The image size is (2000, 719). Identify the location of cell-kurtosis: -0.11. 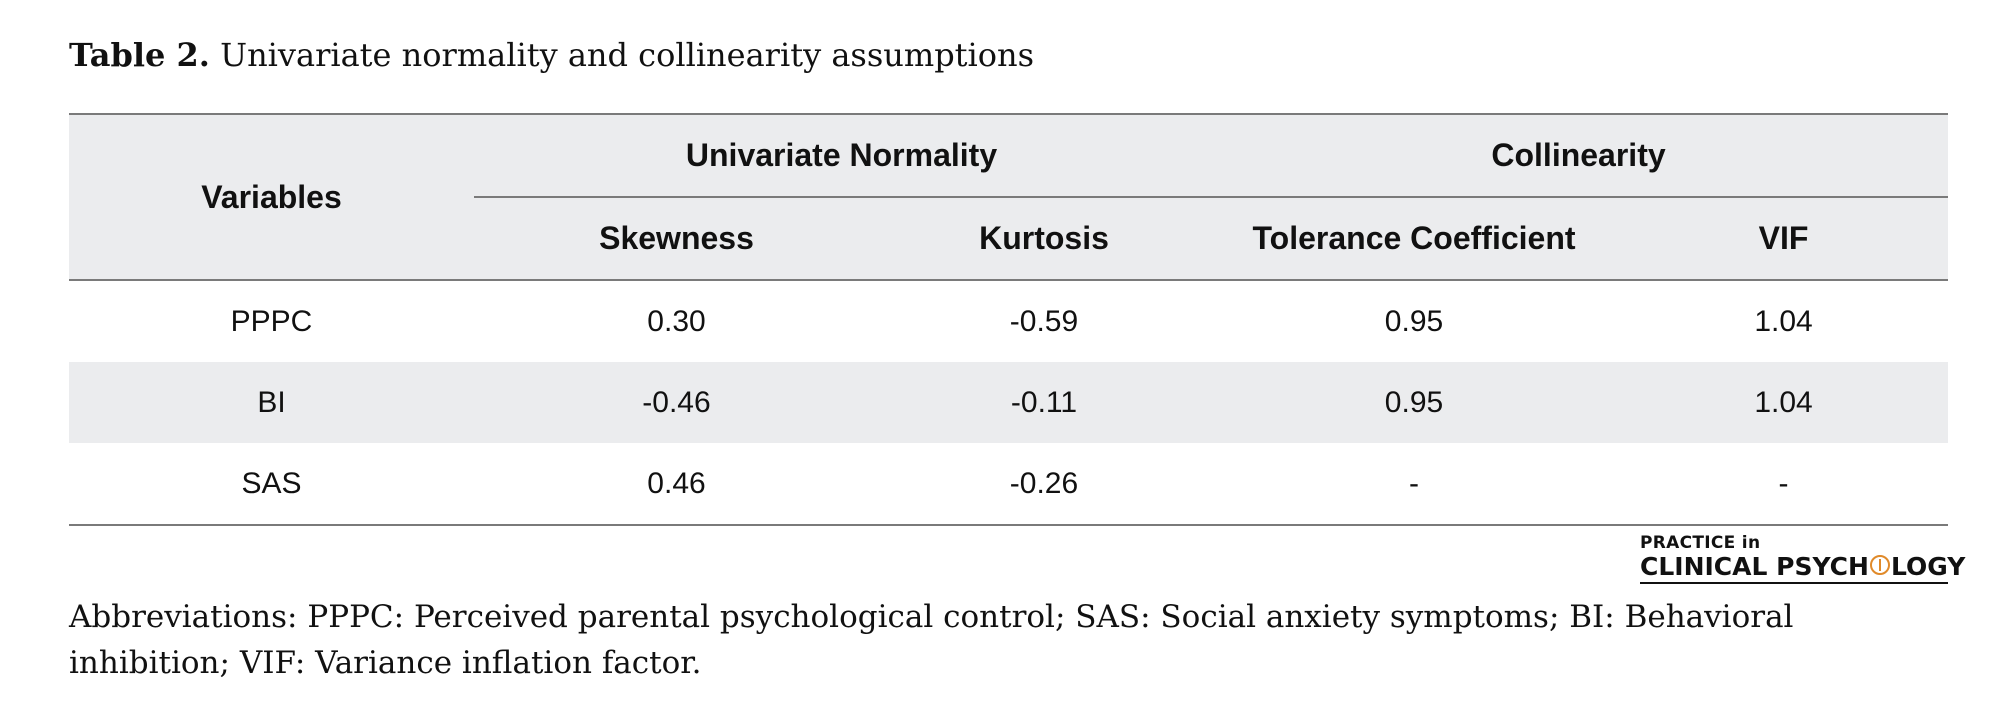
(1044, 402).